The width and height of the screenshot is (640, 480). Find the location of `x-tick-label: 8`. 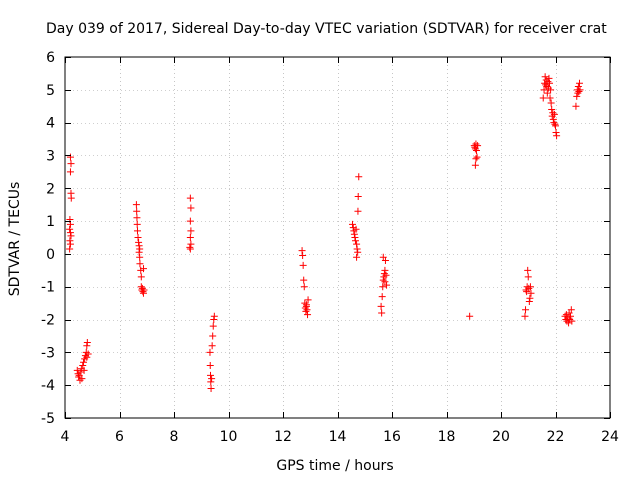

x-tick-label: 8 is located at coordinates (174, 437).